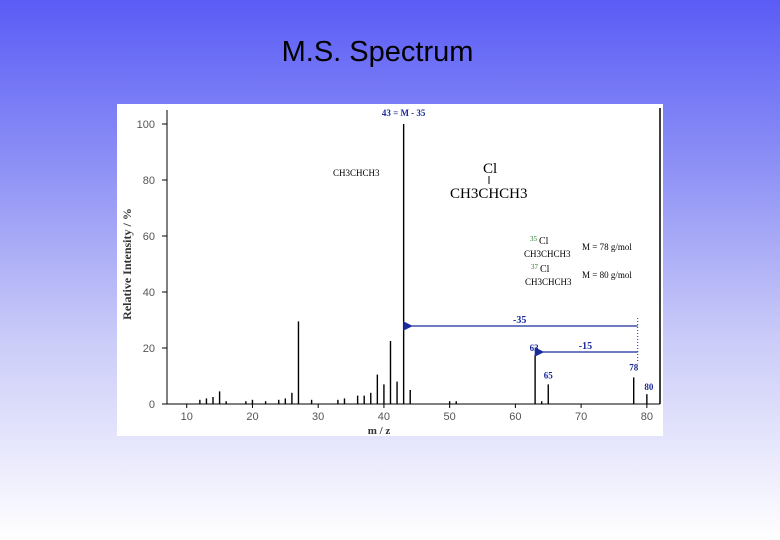 The height and width of the screenshot is (540, 780). I want to click on peak-label-43: 43 = M - 35, so click(404, 113).